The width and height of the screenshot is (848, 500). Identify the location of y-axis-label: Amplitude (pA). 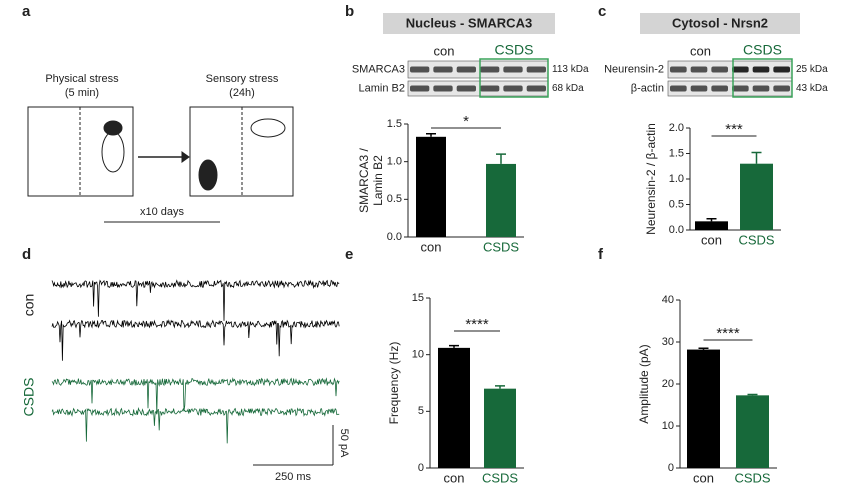
(644, 383).